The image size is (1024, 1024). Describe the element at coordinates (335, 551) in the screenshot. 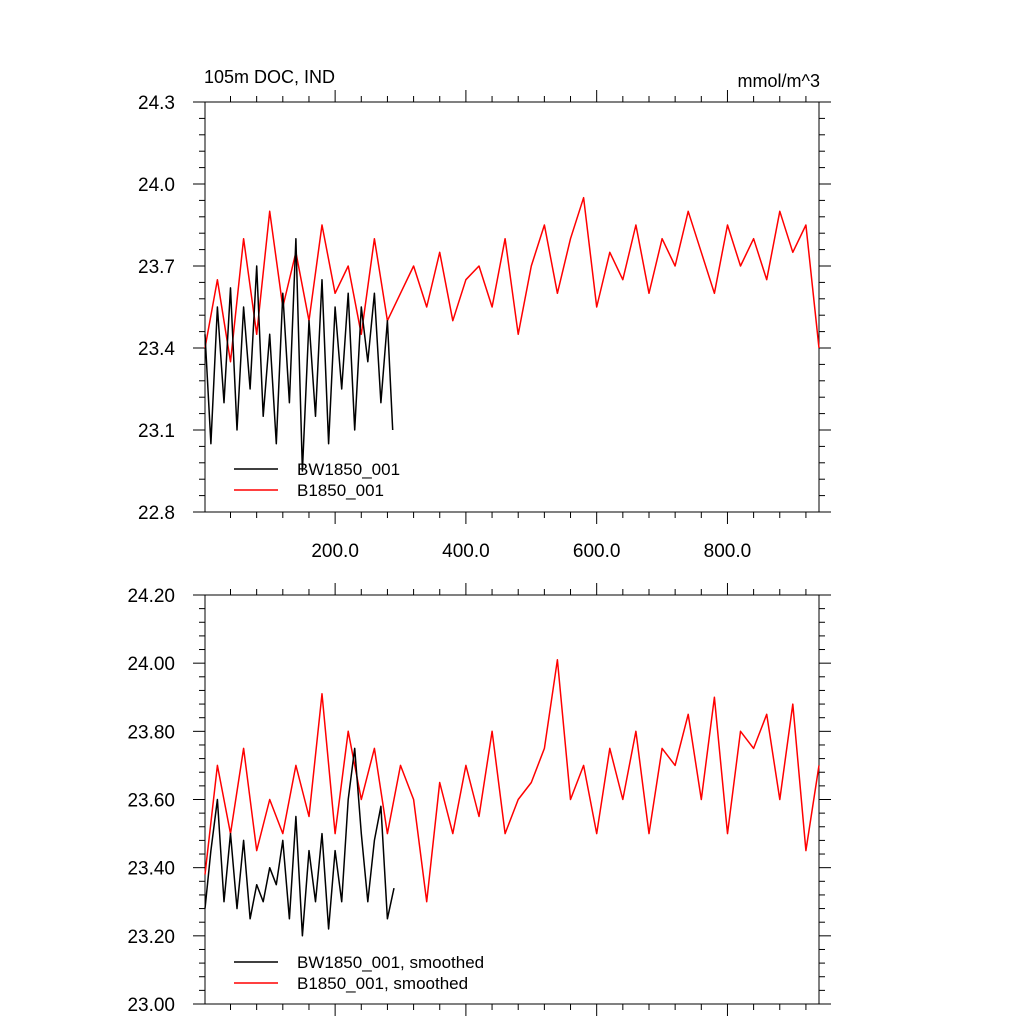

I see `top-xtick-label: 200.0` at that location.